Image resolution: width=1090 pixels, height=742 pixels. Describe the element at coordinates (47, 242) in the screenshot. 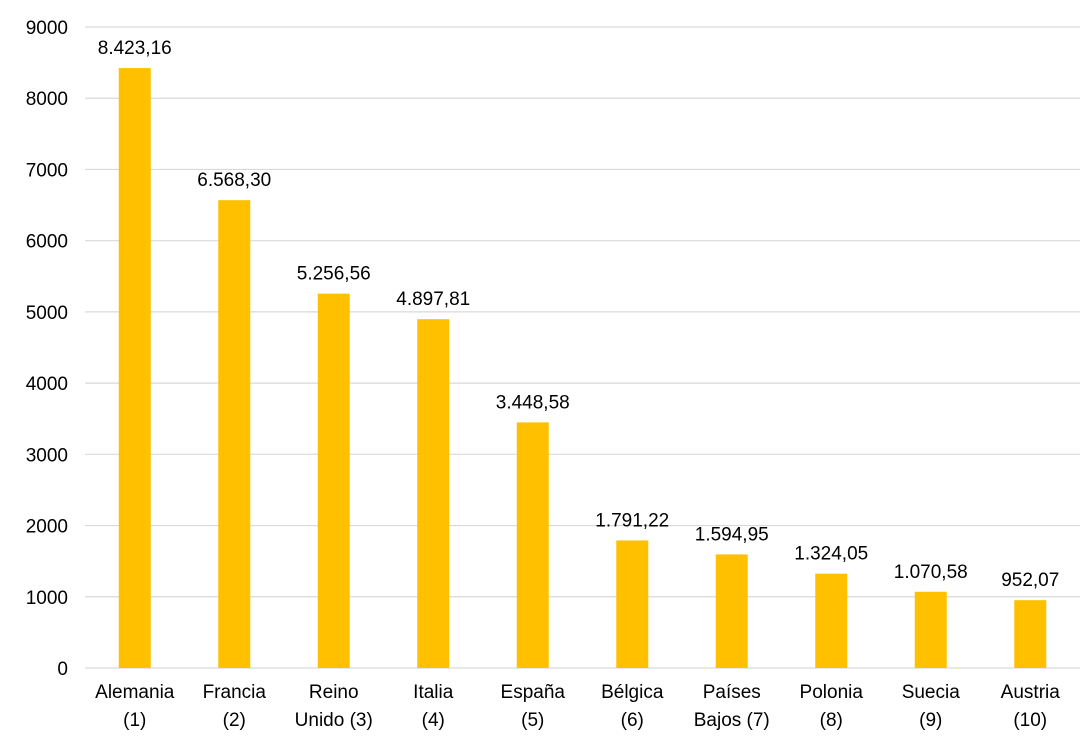

I see `y-tick-label: 6000` at that location.